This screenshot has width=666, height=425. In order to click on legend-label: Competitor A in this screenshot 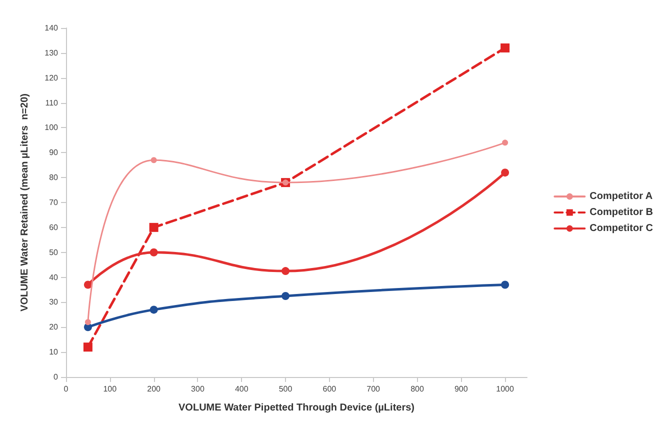, I will do `click(621, 196)`.